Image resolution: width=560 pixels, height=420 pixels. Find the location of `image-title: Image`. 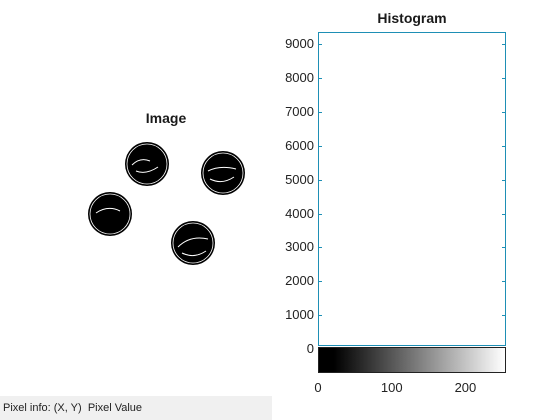

image-title: Image is located at coordinates (166, 118).